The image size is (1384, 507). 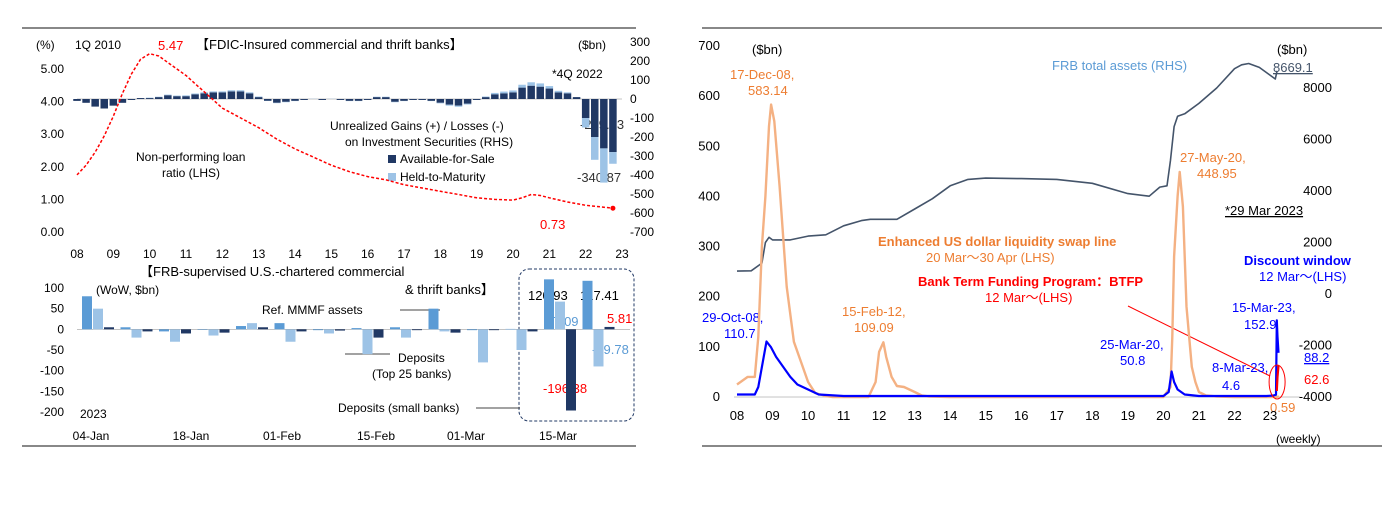 What do you see at coordinates (640, 61) in the screenshot?
I see `y-right-tick-top: 200` at bounding box center [640, 61].